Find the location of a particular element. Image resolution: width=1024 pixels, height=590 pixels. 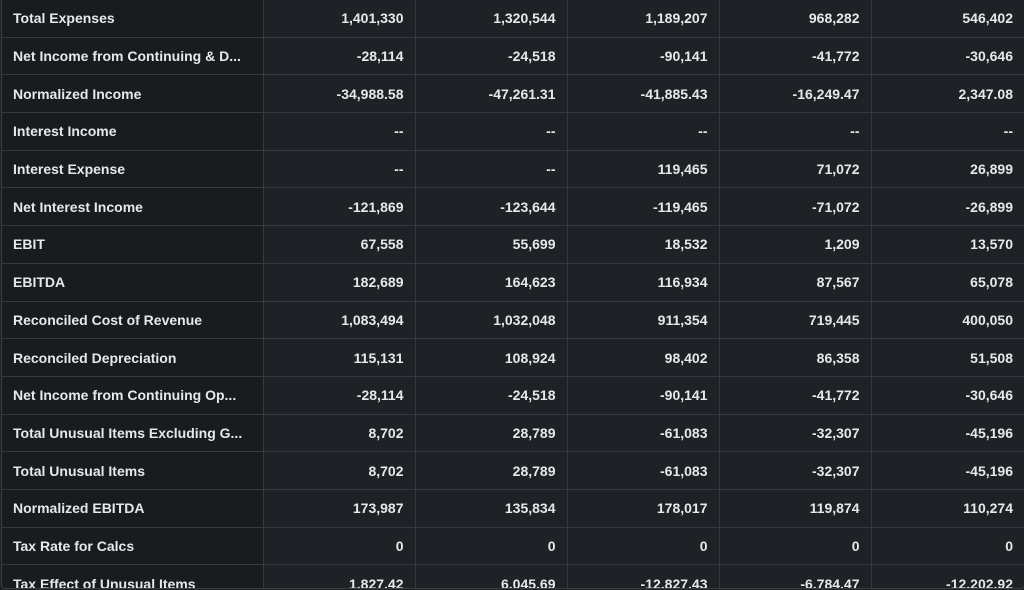

value-cell: -90,141 is located at coordinates (643, 56).